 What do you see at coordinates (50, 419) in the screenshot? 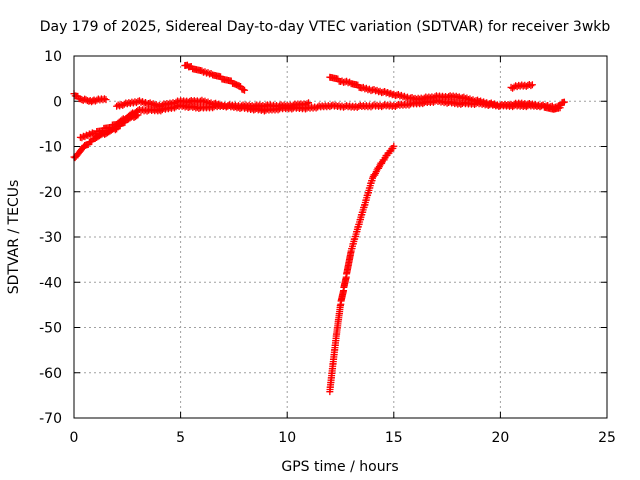
I see `y-tick-label: -70` at bounding box center [50, 419].